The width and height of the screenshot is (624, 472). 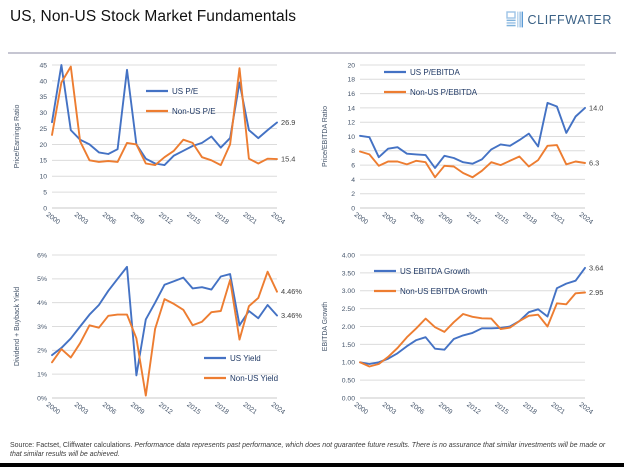 I want to click on y-tick-label: 3%, so click(x=42, y=327).